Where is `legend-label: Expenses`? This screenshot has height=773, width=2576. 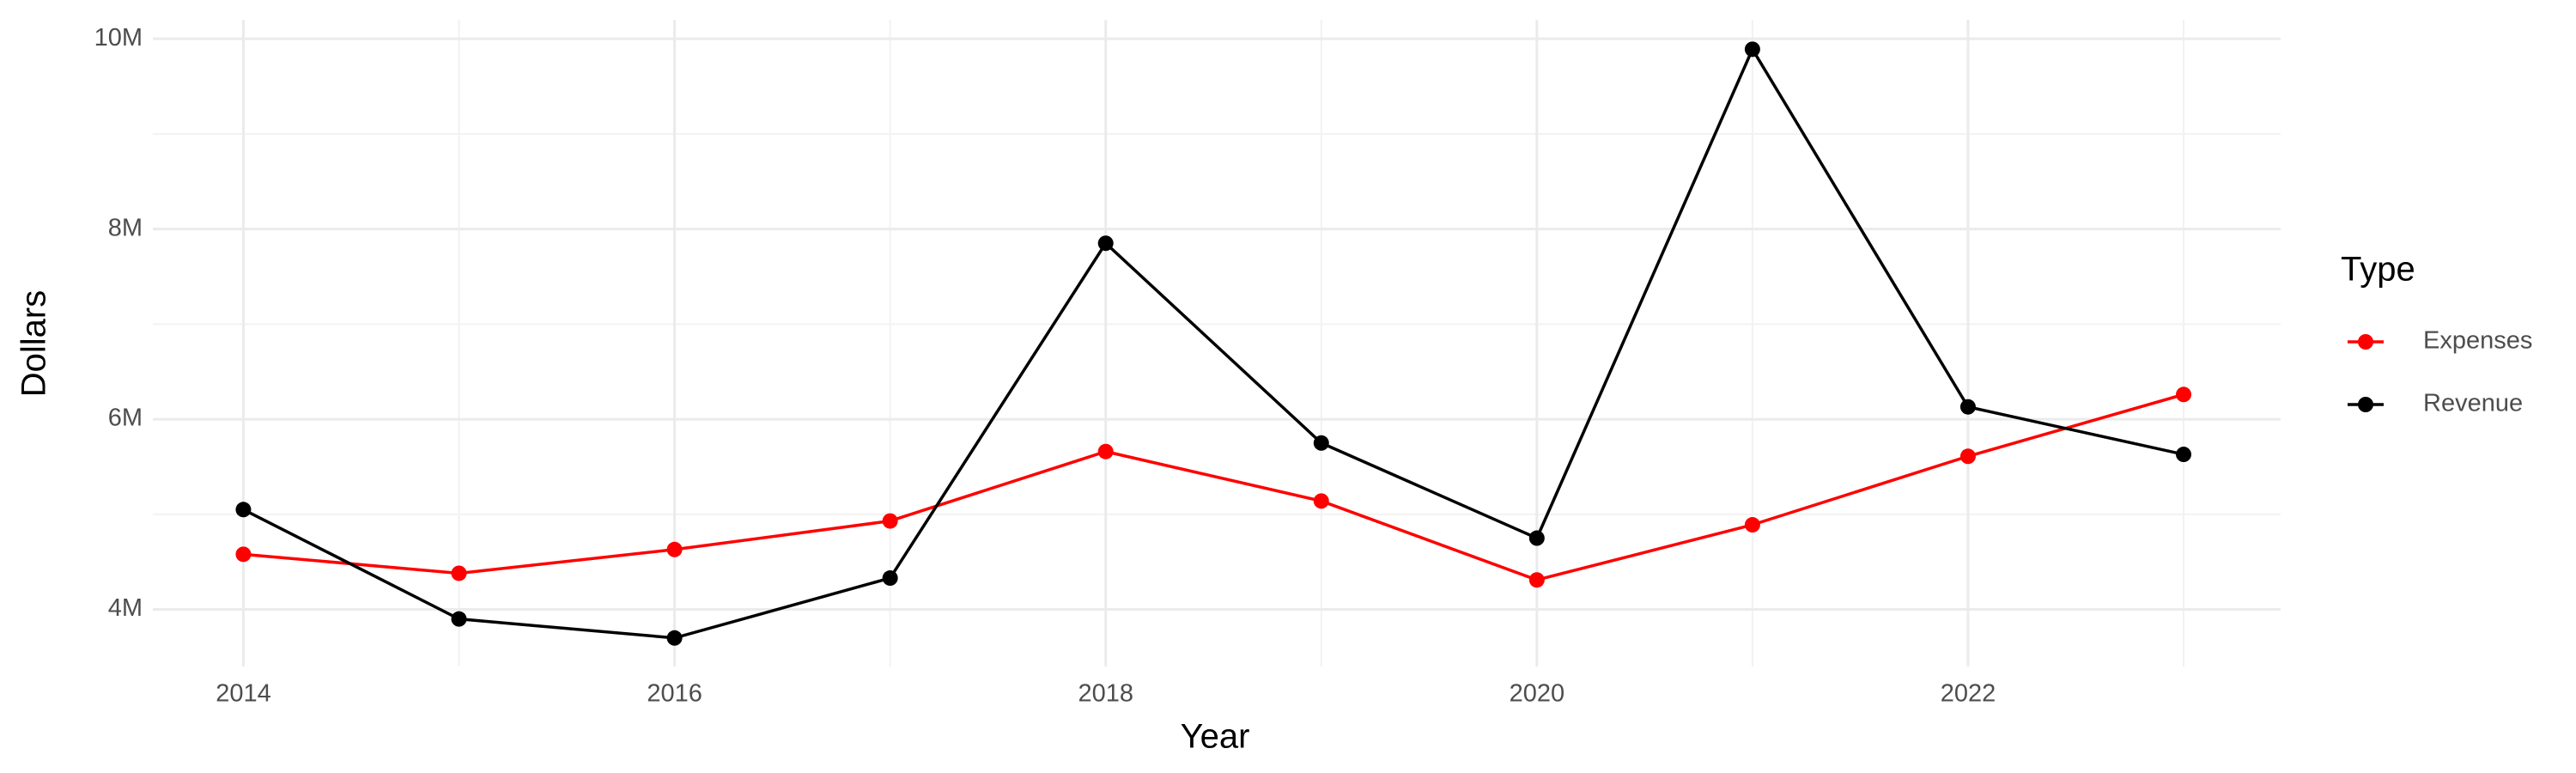
legend-label: Expenses is located at coordinates (2478, 341).